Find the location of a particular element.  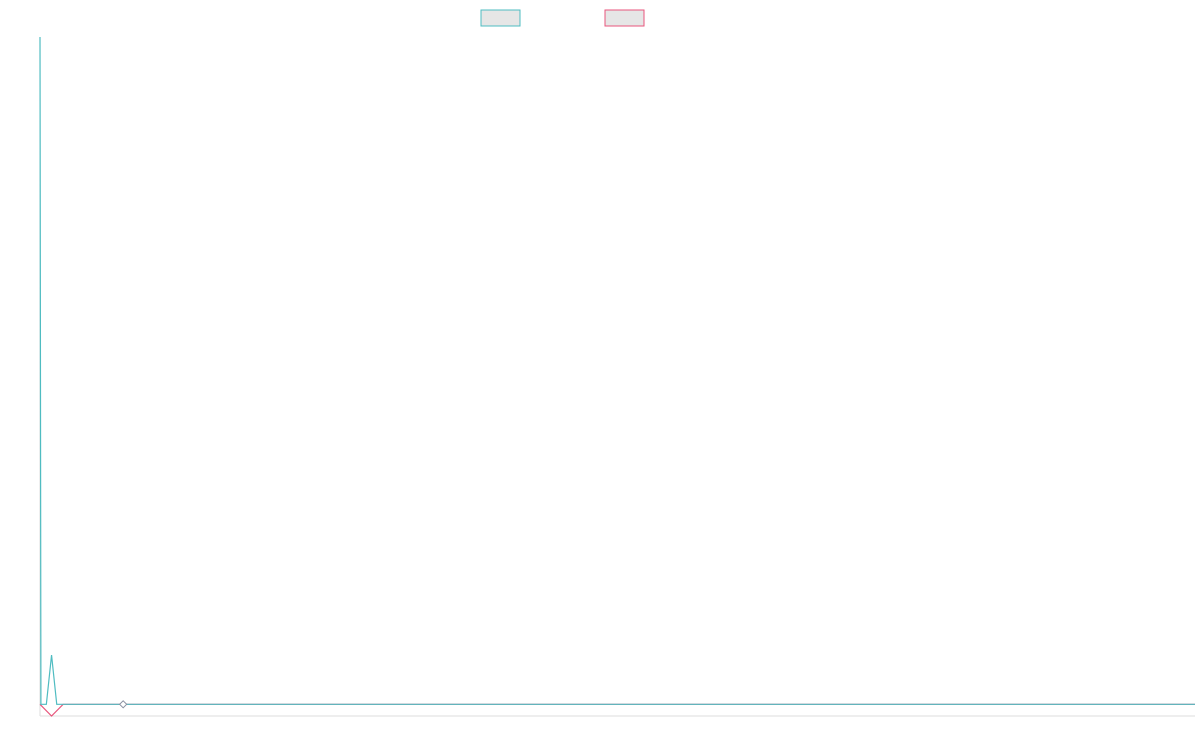

data-point-marker is located at coordinates (123, 704).